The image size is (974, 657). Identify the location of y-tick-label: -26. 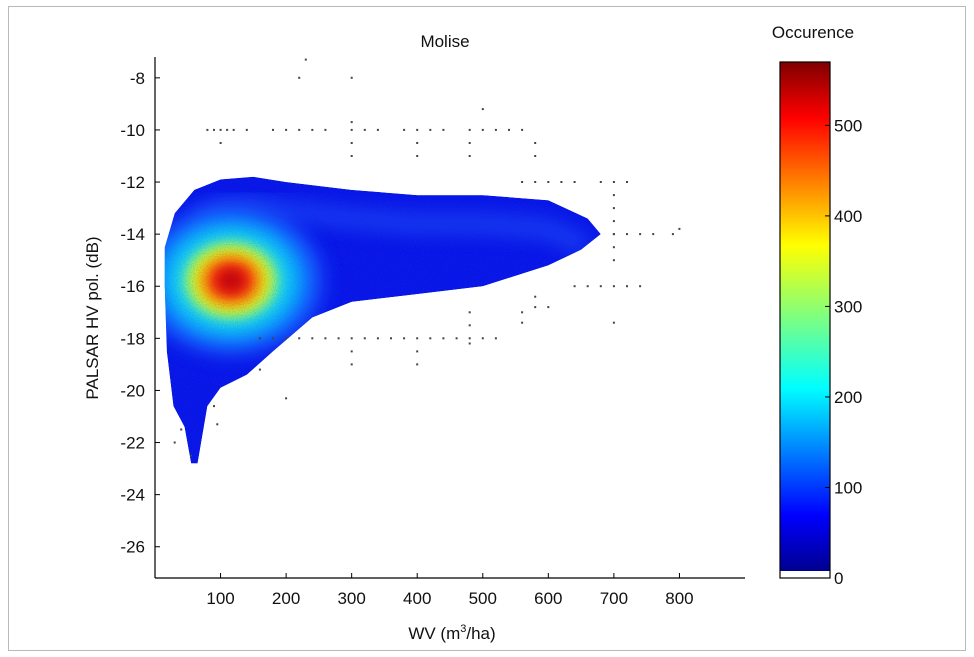
(132, 547).